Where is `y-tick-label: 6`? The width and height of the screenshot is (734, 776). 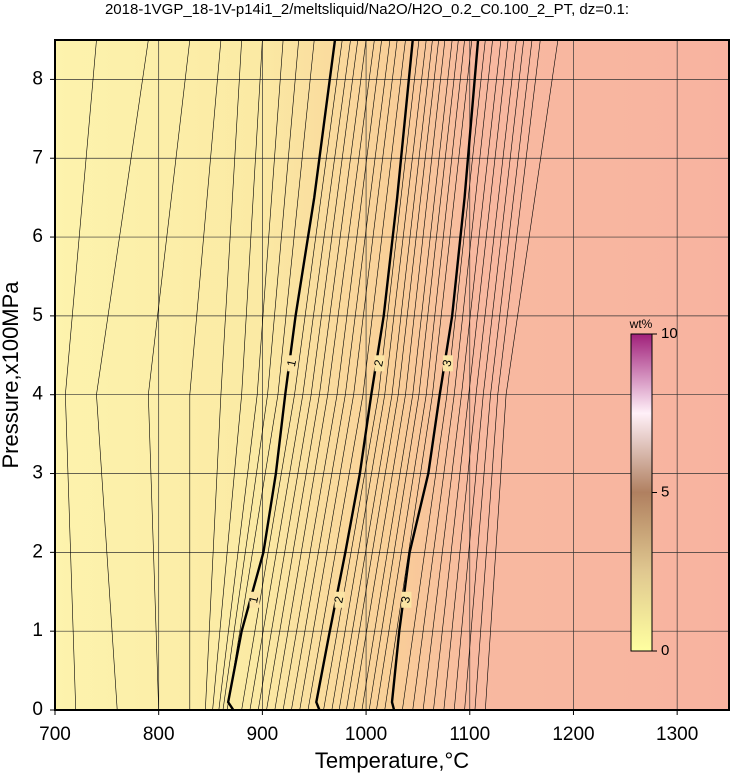 y-tick-label: 6 is located at coordinates (37, 236).